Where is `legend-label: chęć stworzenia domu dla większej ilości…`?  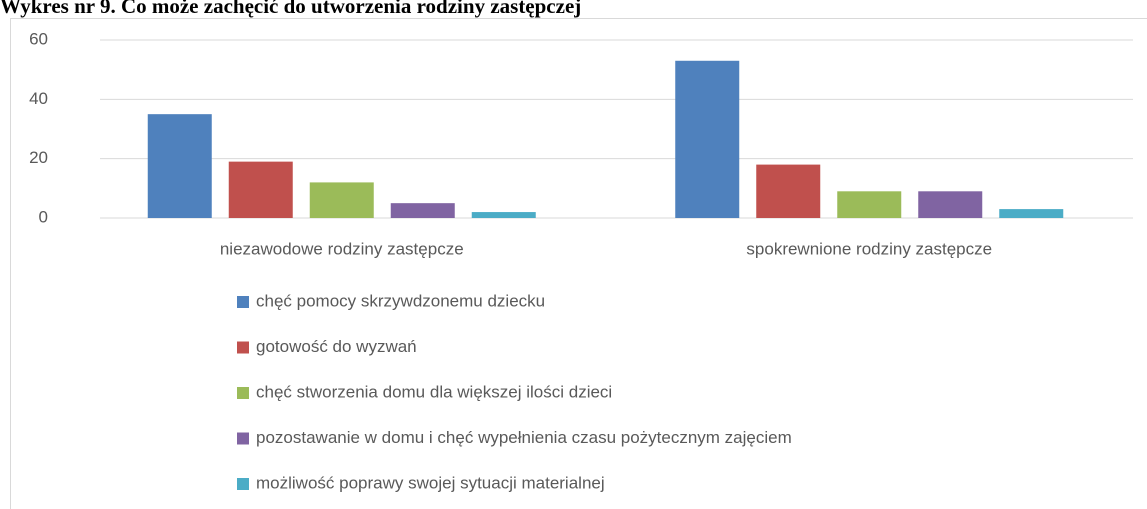
legend-label: chęć stworzenia domu dla większej ilości… is located at coordinates (434, 391).